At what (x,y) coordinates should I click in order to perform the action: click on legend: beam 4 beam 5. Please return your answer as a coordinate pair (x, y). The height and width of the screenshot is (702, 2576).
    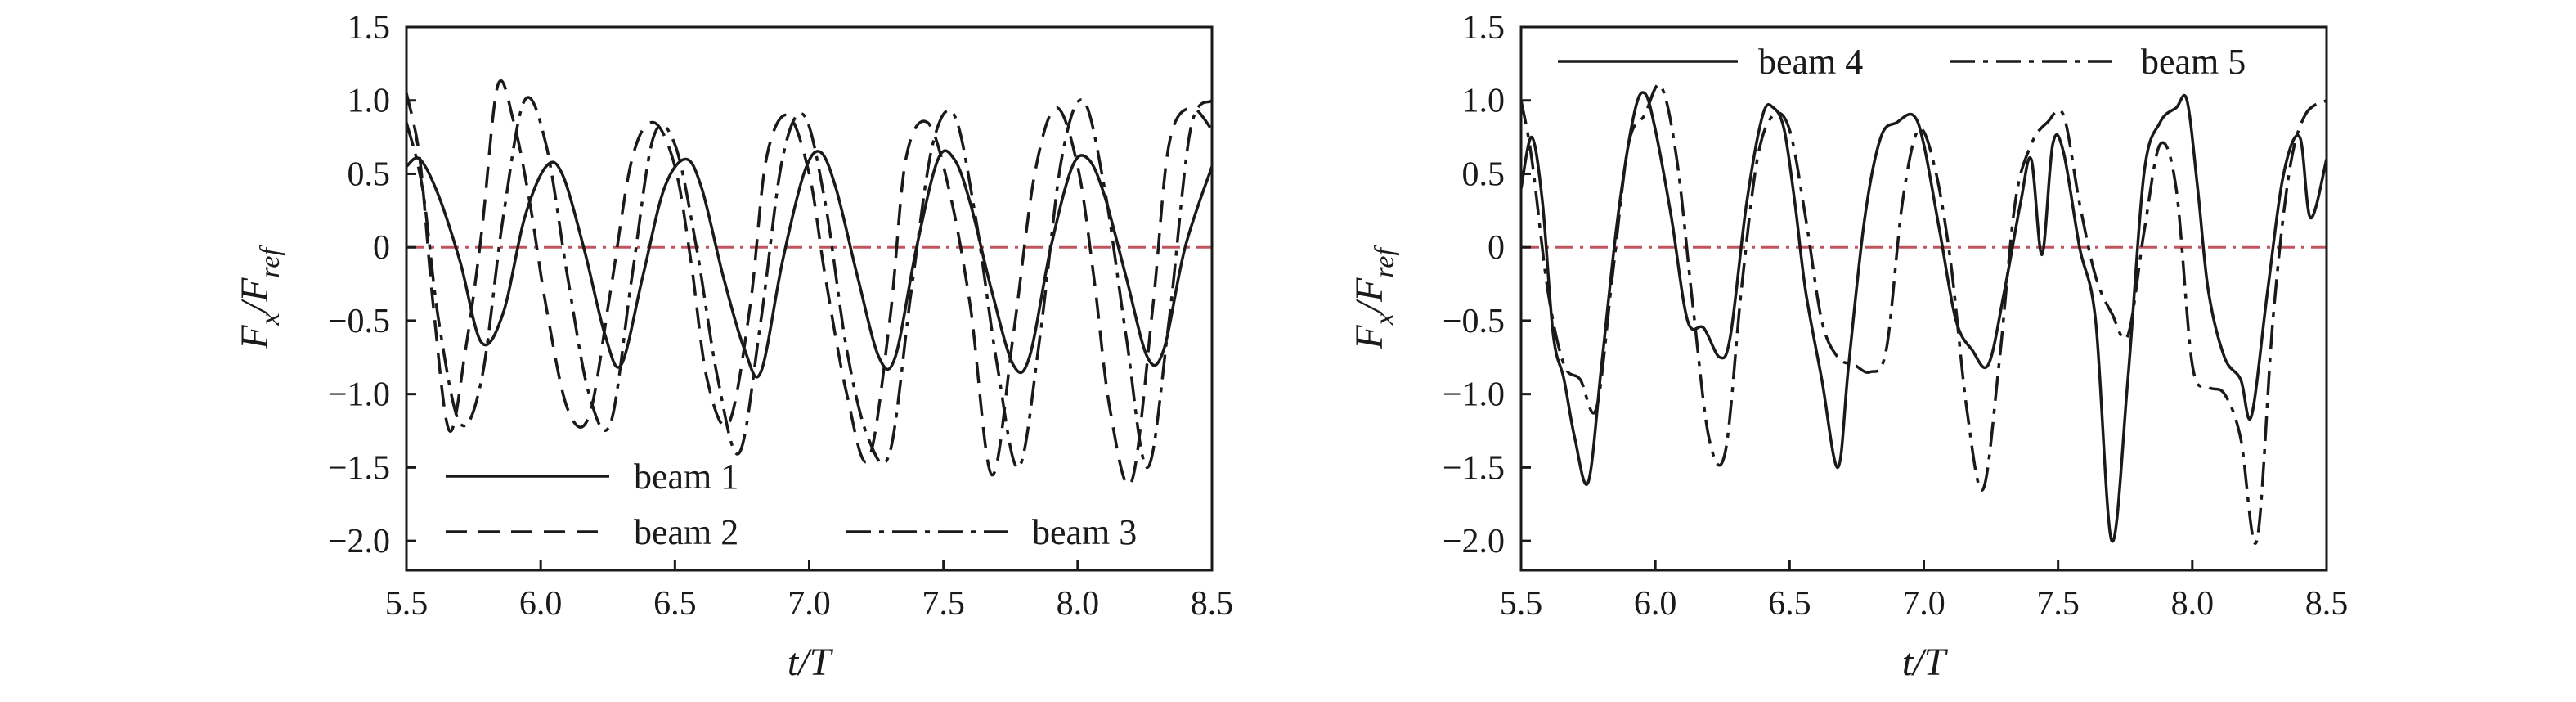
    Looking at the image, I should click on (1902, 62).